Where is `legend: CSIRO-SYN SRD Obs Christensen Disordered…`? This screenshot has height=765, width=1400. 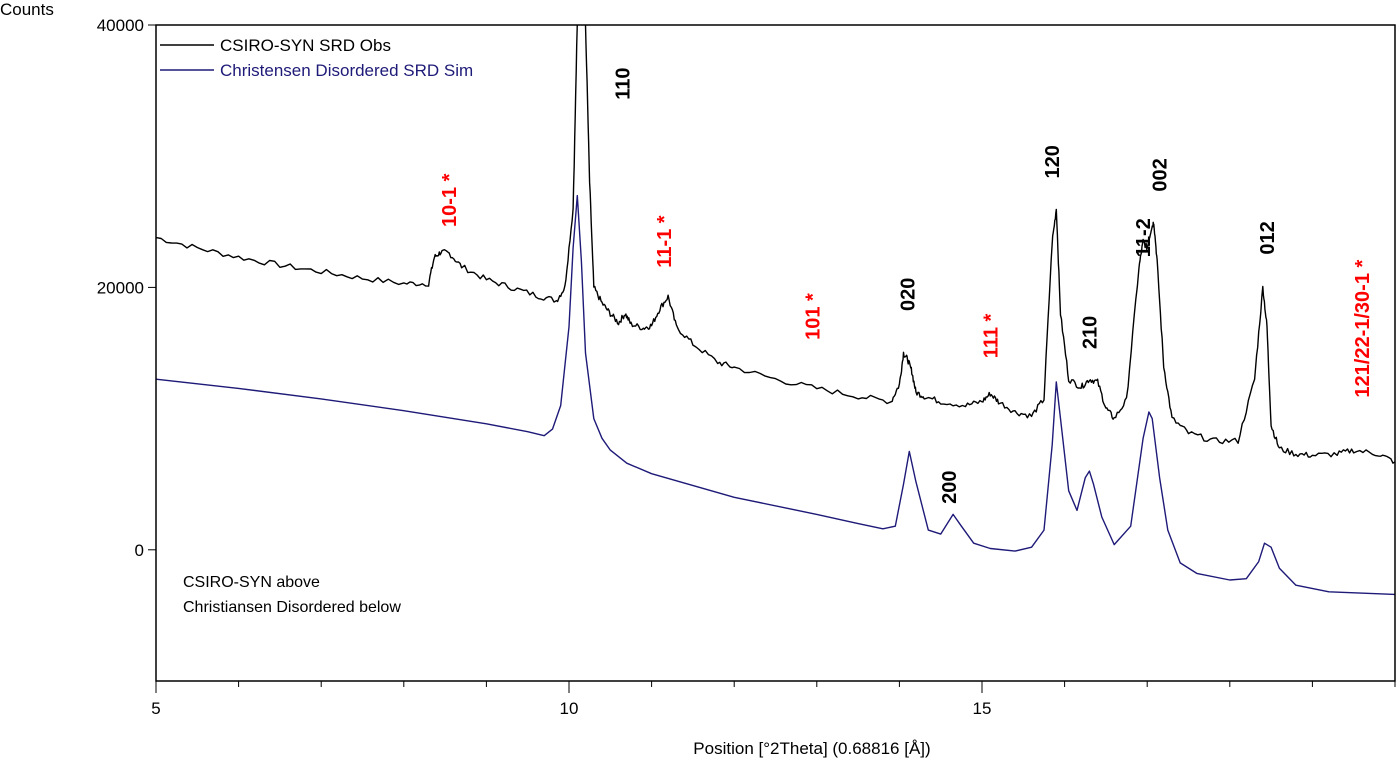
legend: CSIRO-SYN SRD Obs Christensen Disordered… is located at coordinates (316, 58).